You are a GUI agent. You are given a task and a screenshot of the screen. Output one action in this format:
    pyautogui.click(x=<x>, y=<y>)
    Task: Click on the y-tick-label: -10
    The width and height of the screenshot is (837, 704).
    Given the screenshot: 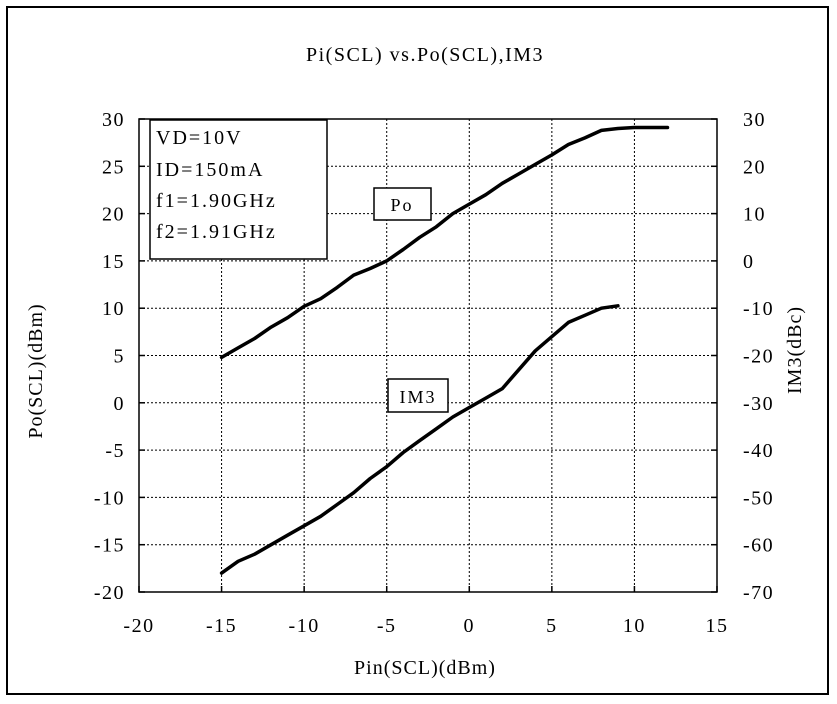 What is the action you would take?
    pyautogui.click(x=109, y=498)
    